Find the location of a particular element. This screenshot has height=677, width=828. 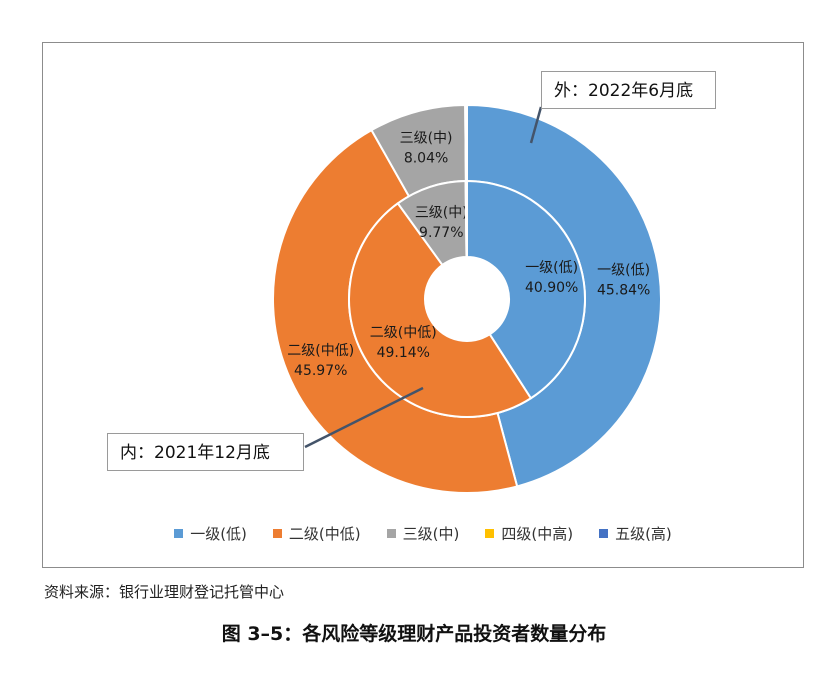

legend-item: 一级(低) is located at coordinates (210, 533).